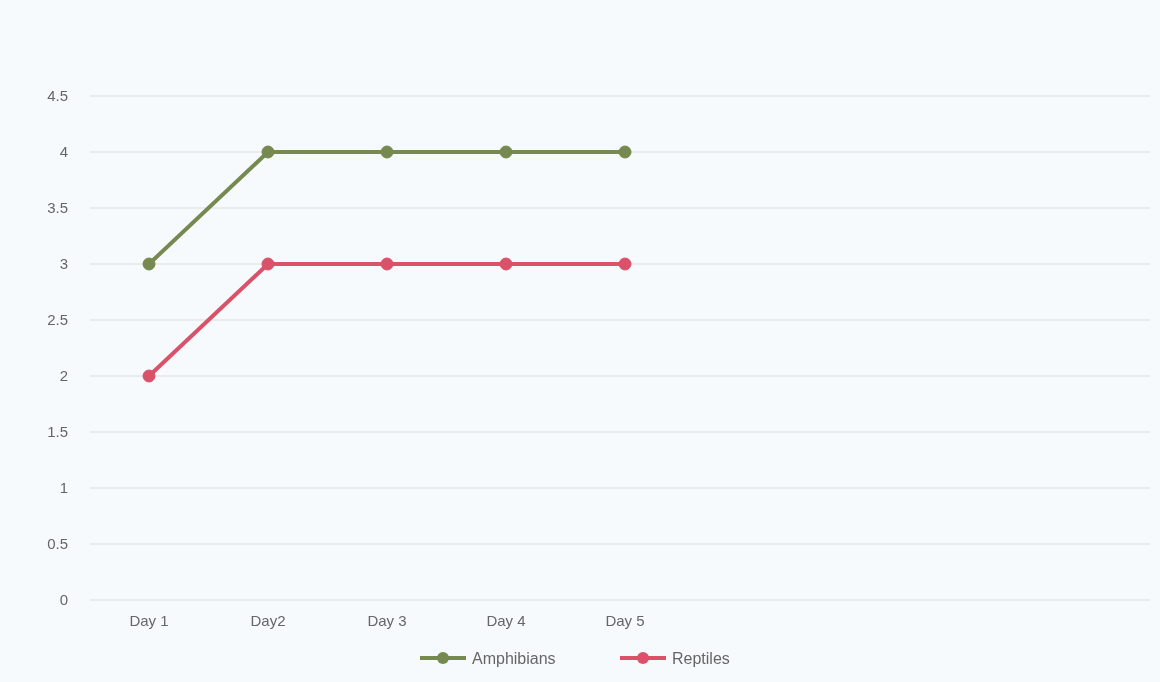 The height and width of the screenshot is (682, 1160). What do you see at coordinates (57, 544) in the screenshot?
I see `y-tick-label: 0.5` at bounding box center [57, 544].